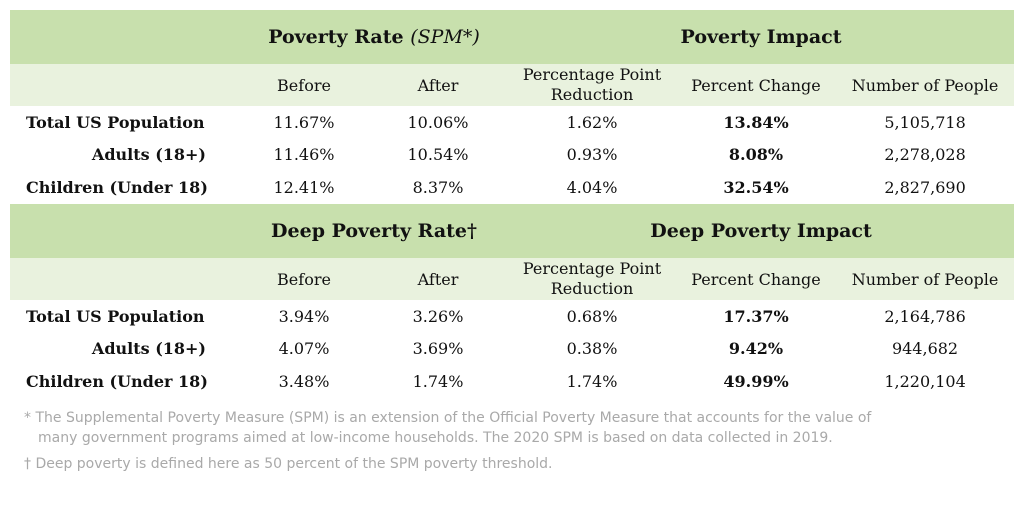 This screenshot has width=1024, height=507. I want to click on cell-before: 12.41%, so click(304, 187).